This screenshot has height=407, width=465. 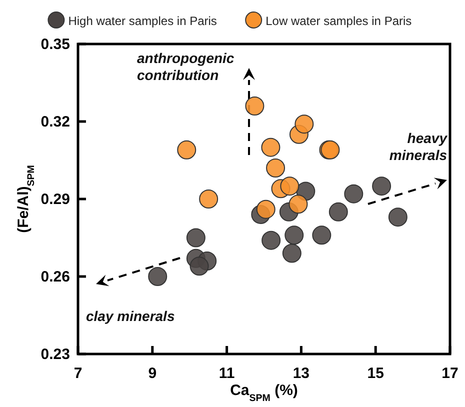 I want to click on x-tick-label: 15, so click(x=375, y=373).